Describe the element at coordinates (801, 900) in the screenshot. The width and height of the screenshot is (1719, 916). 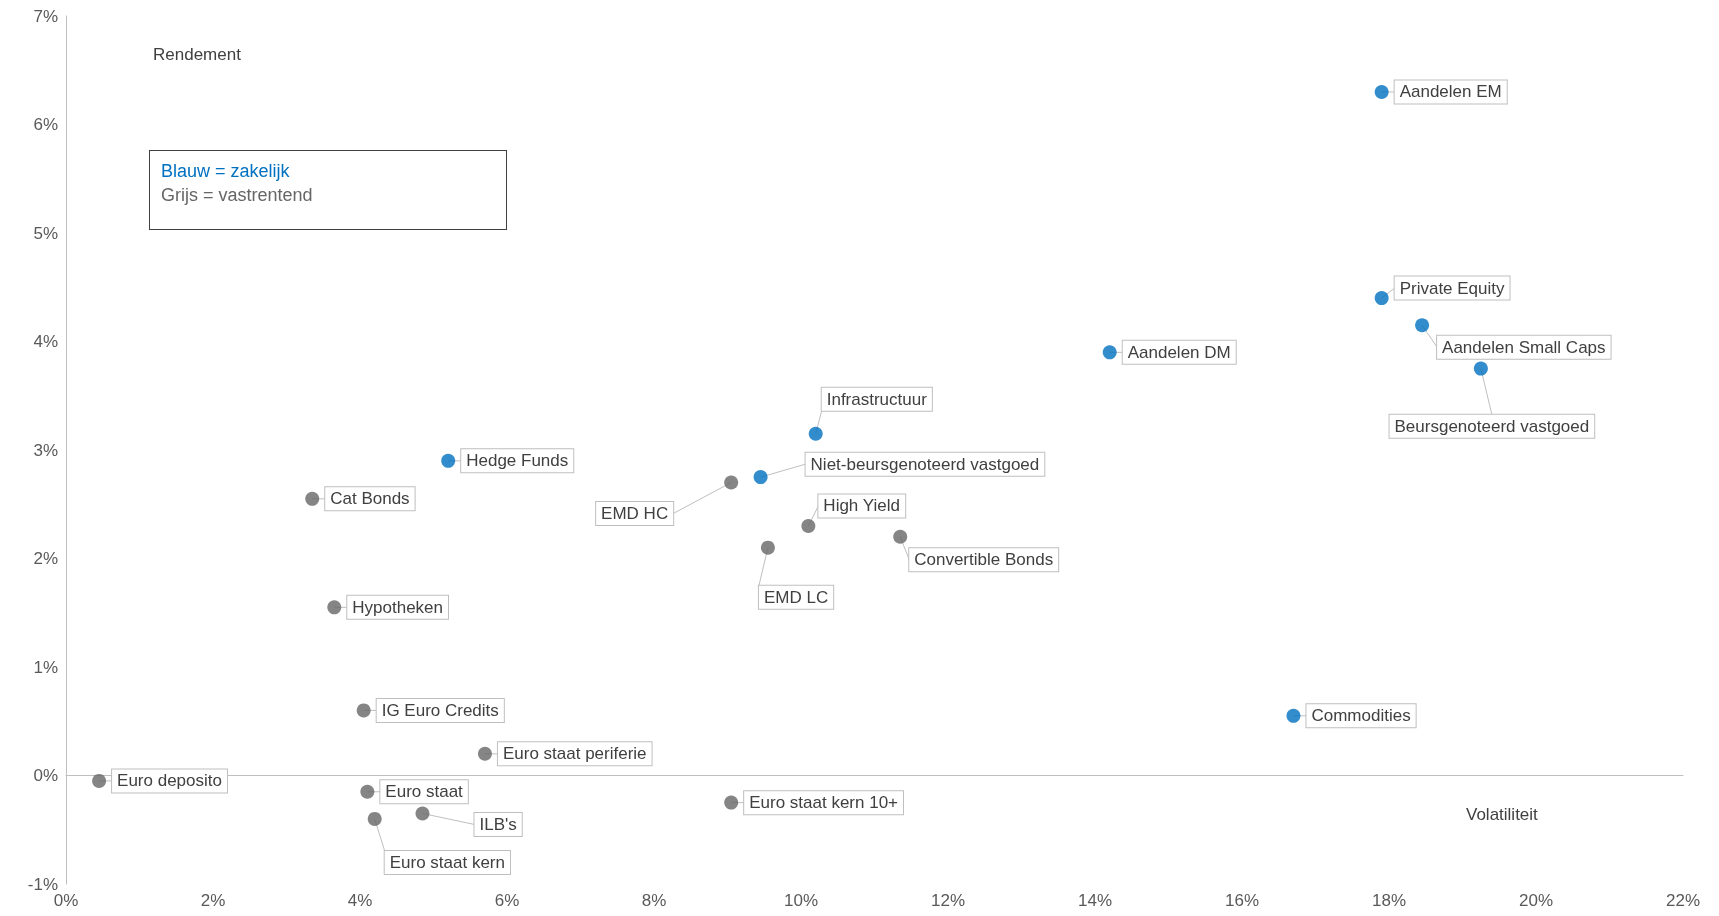
I see `x-tick-label: 10%` at that location.